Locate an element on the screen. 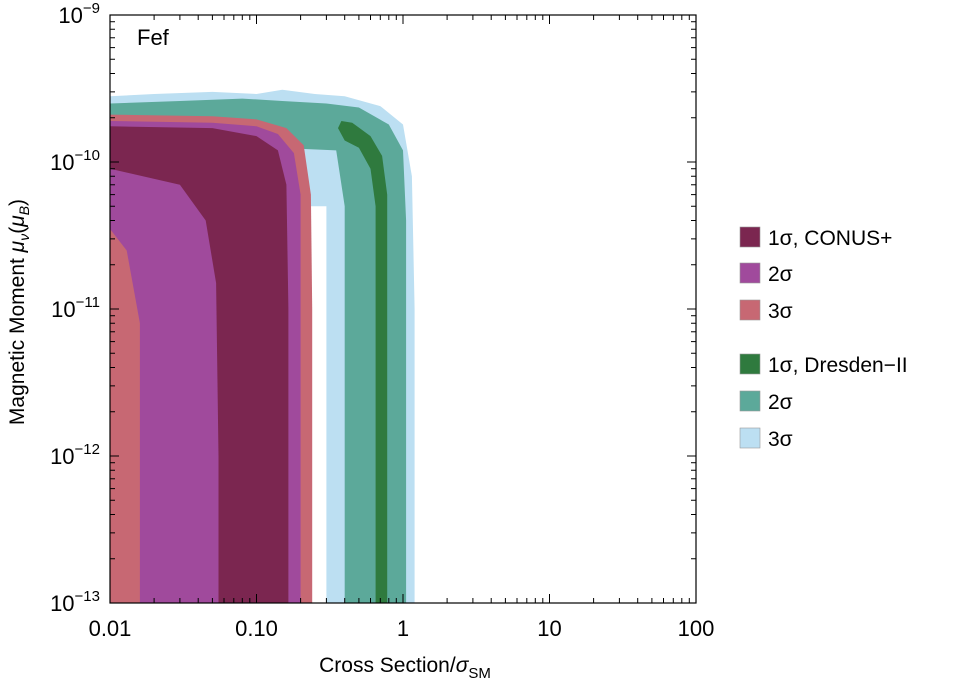 This screenshot has width=954, height=682. x-tick-label: 1 is located at coordinates (403, 628).